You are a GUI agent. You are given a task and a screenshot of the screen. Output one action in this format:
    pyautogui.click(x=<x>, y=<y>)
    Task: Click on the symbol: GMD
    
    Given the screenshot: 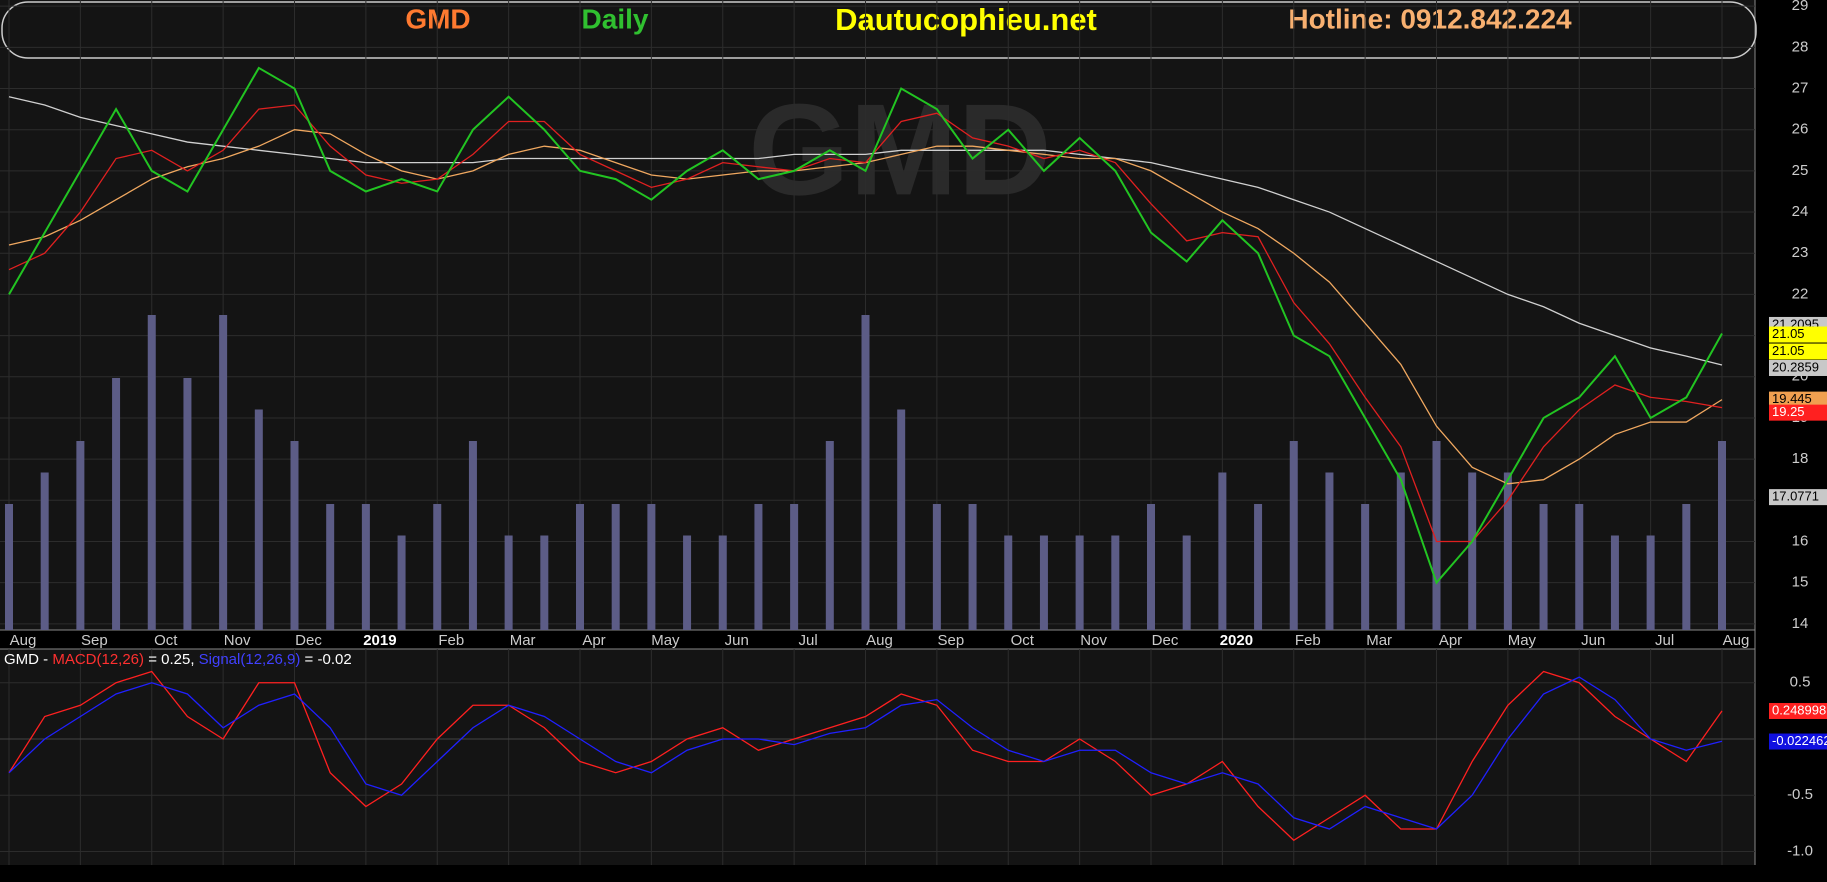 What is the action you would take?
    pyautogui.click(x=437, y=18)
    